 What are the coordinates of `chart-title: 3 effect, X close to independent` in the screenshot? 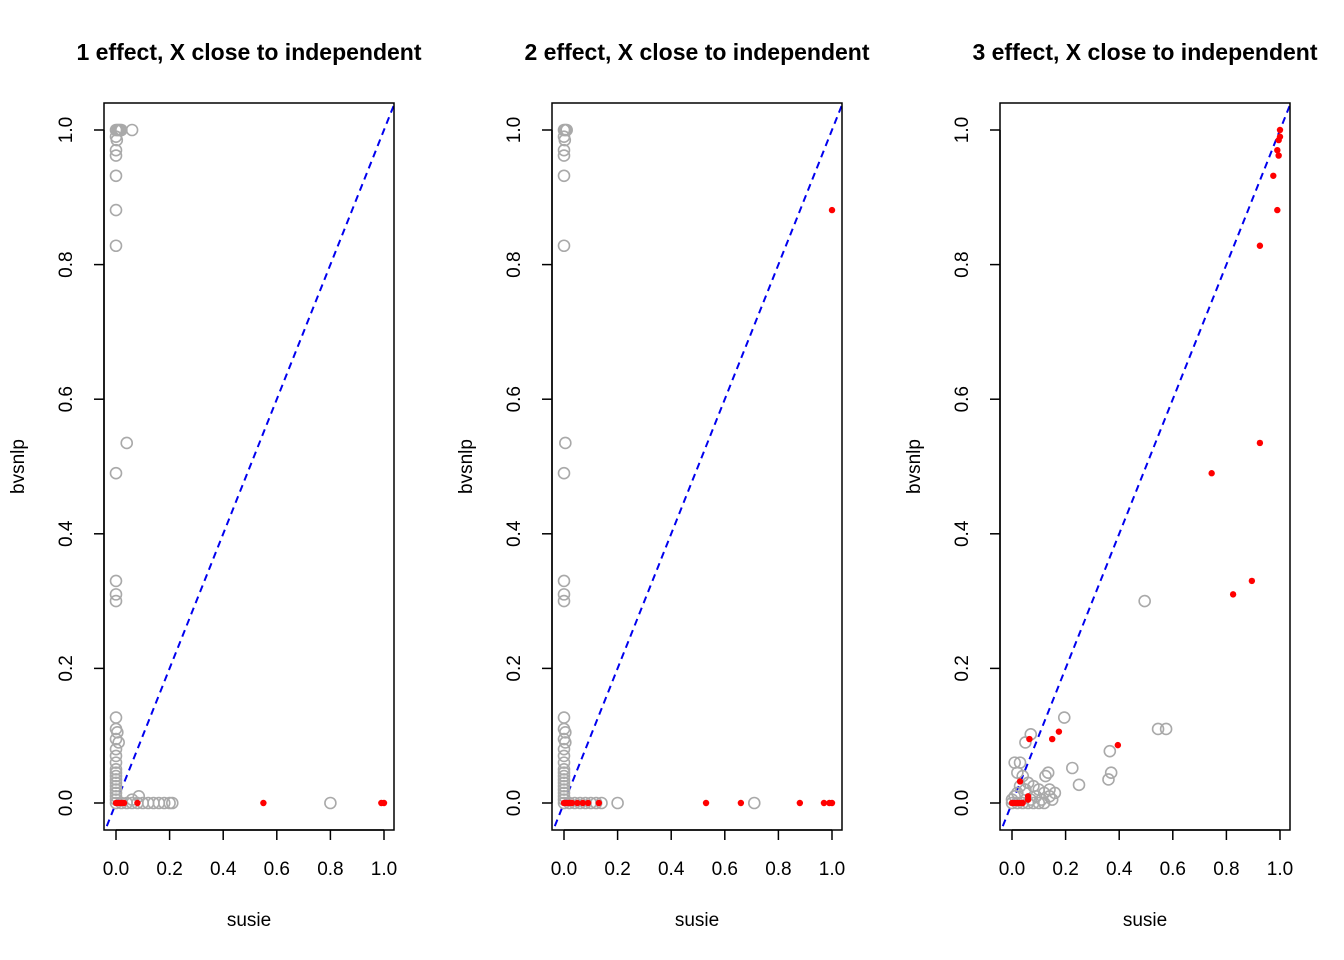 It's located at (1144, 52).